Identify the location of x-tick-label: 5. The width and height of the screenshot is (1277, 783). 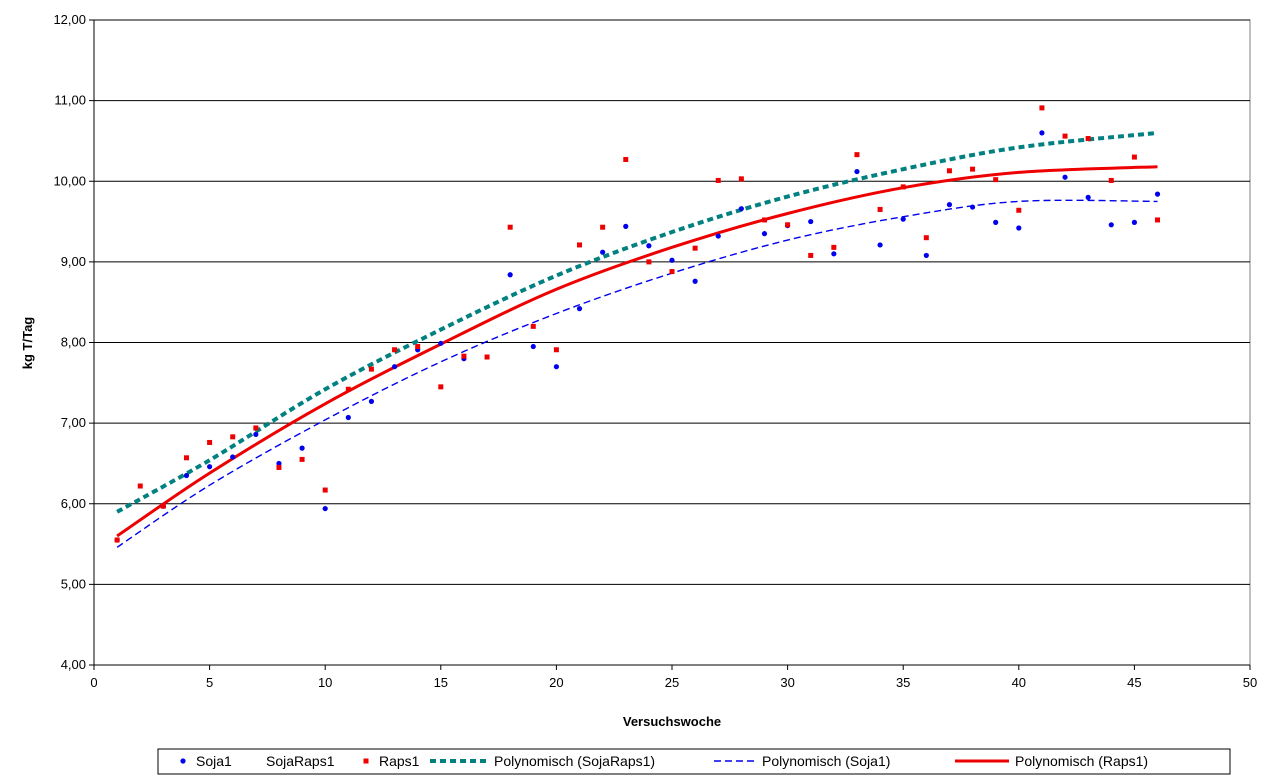
(209, 682).